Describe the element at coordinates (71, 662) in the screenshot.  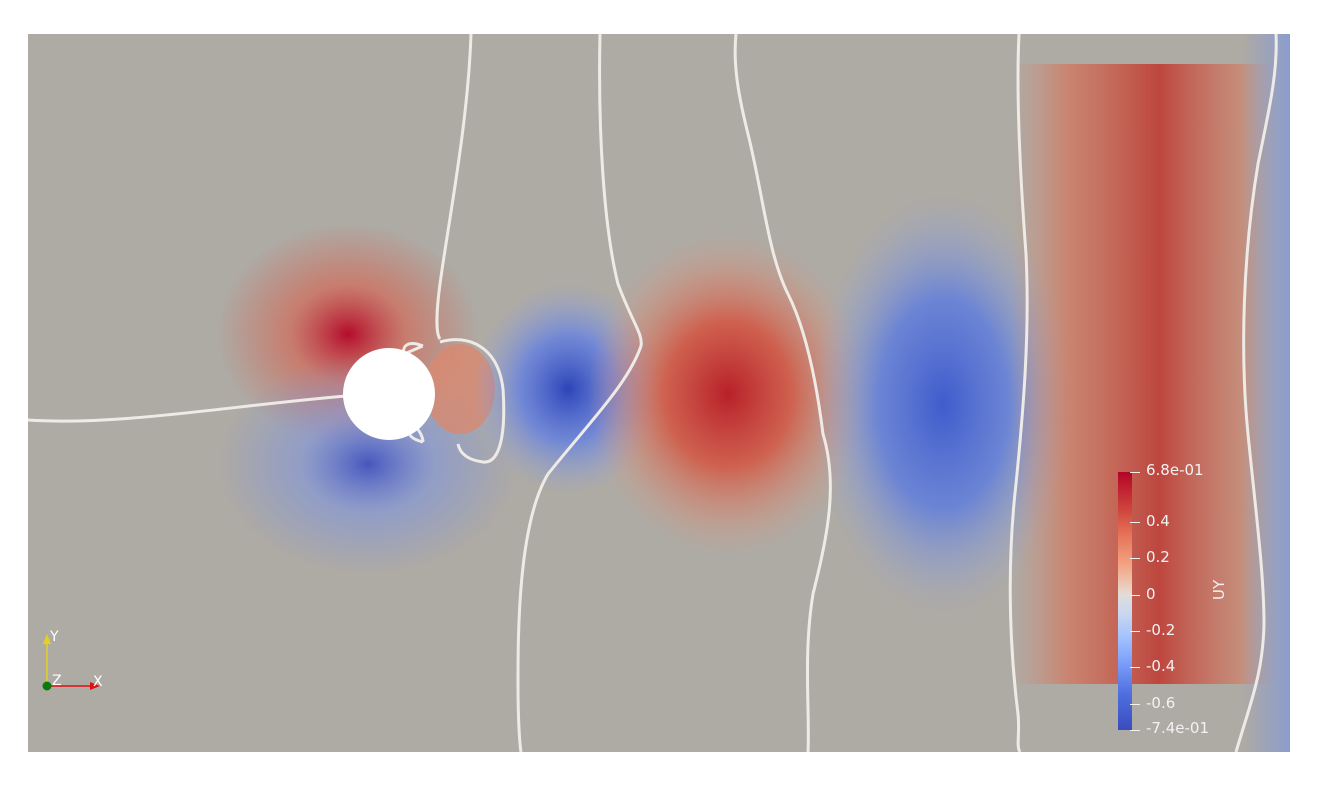
I see `orientation-axes-widget` at that location.